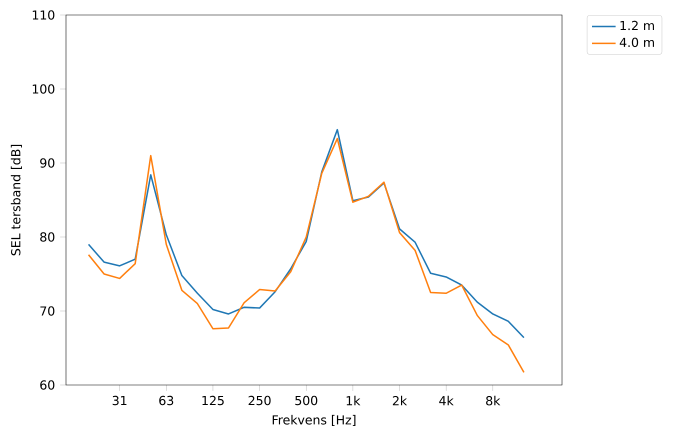 This screenshot has height=438, width=693. I want to click on y-tick-label: 100, so click(43, 89).